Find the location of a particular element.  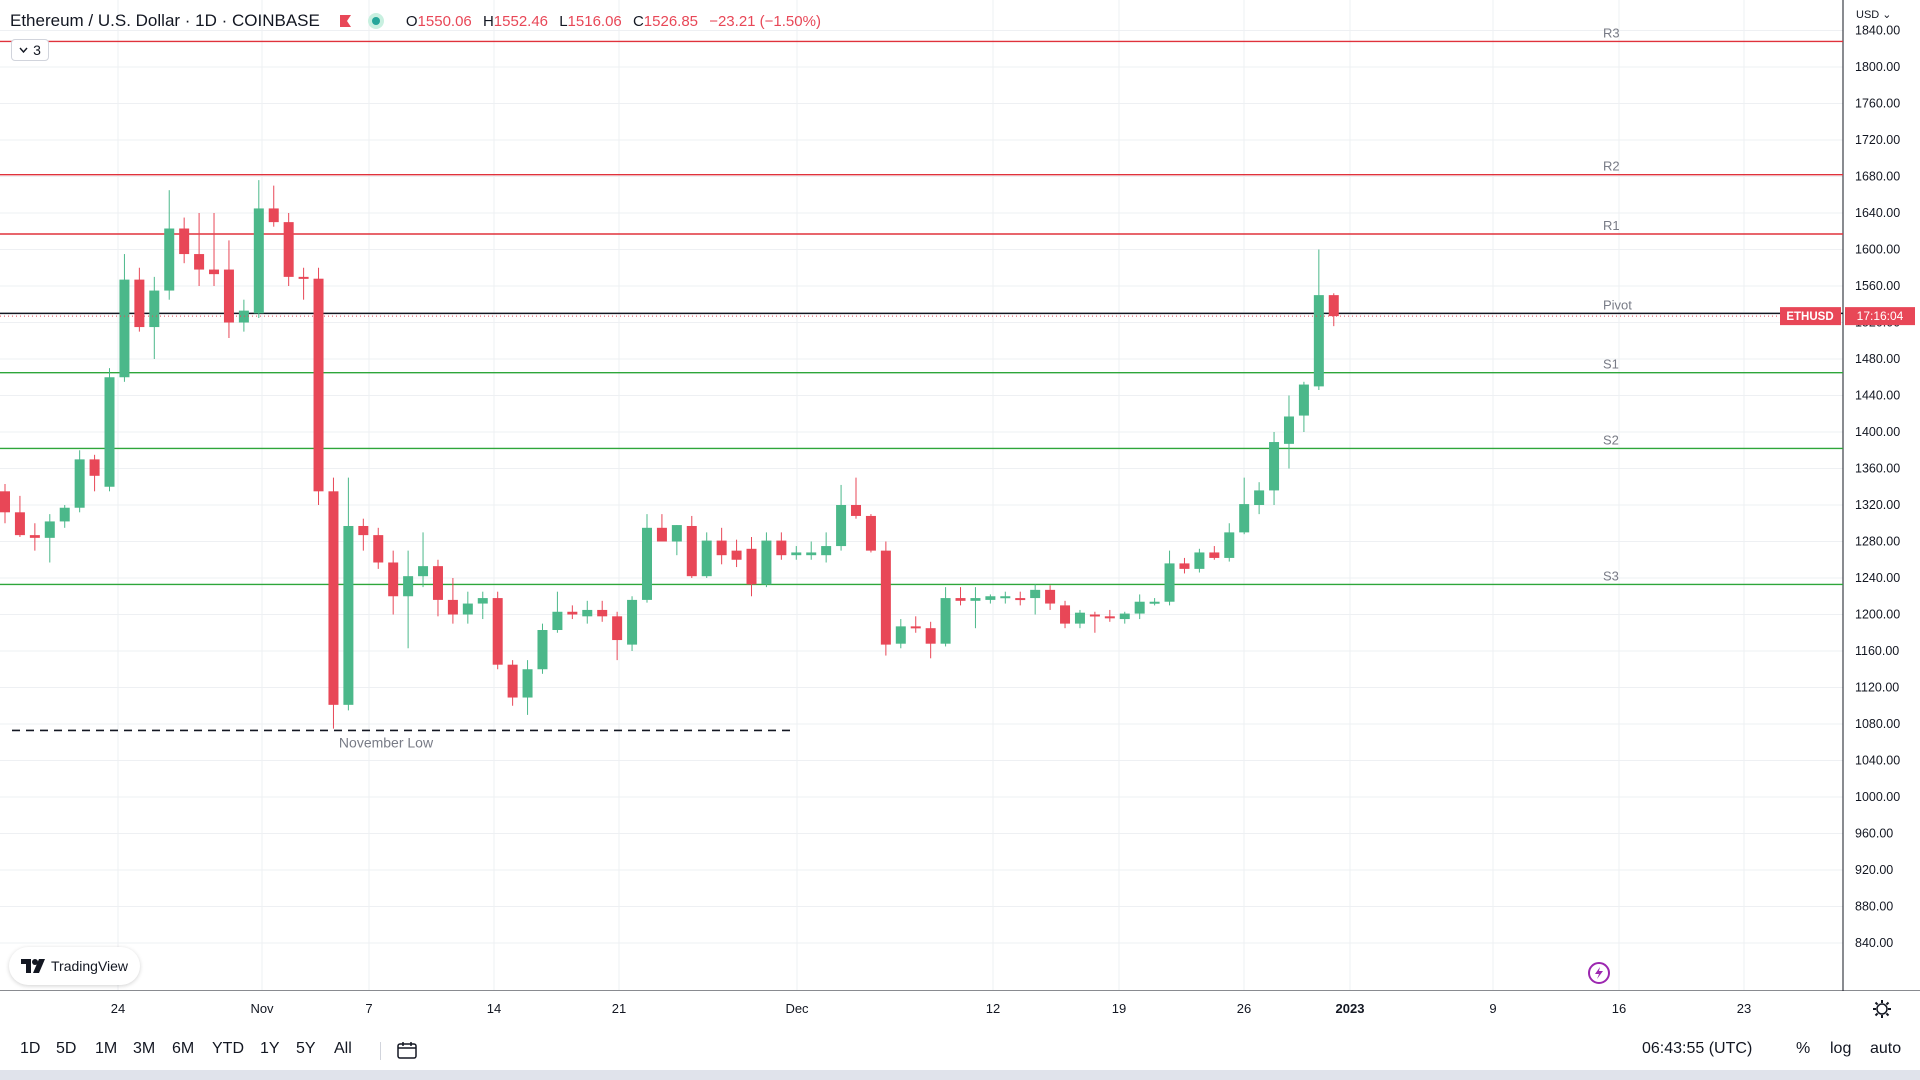

range-button-ytd: YTD is located at coordinates (228, 1048).